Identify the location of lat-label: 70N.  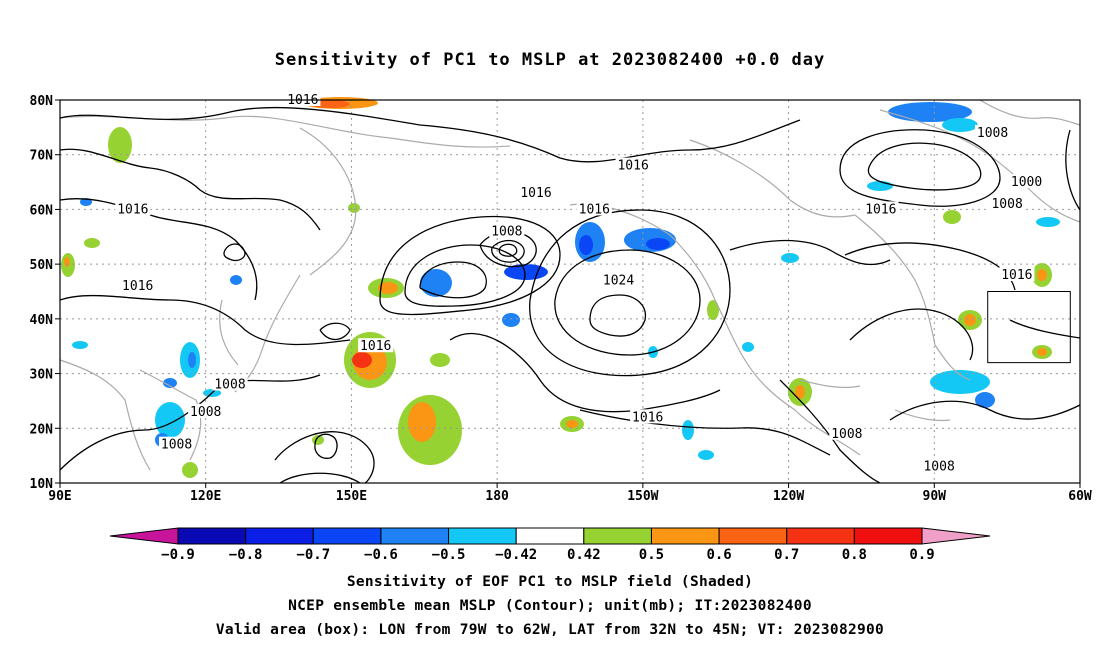
(42, 156).